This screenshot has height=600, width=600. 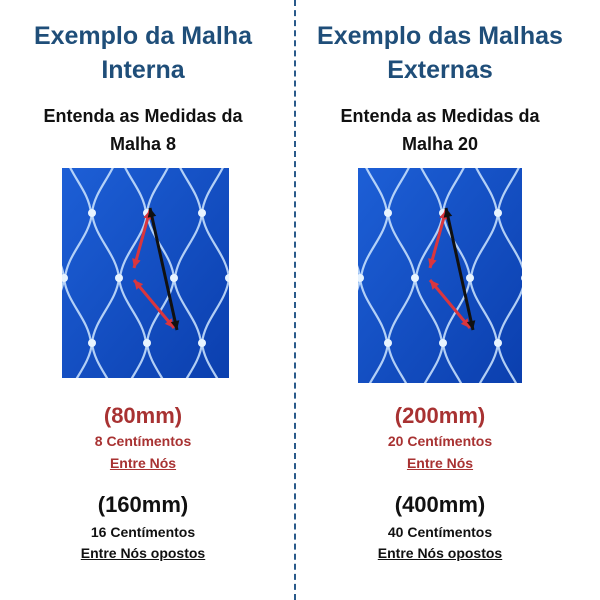 I want to click on outer-measure: (400mm), so click(x=440, y=504).